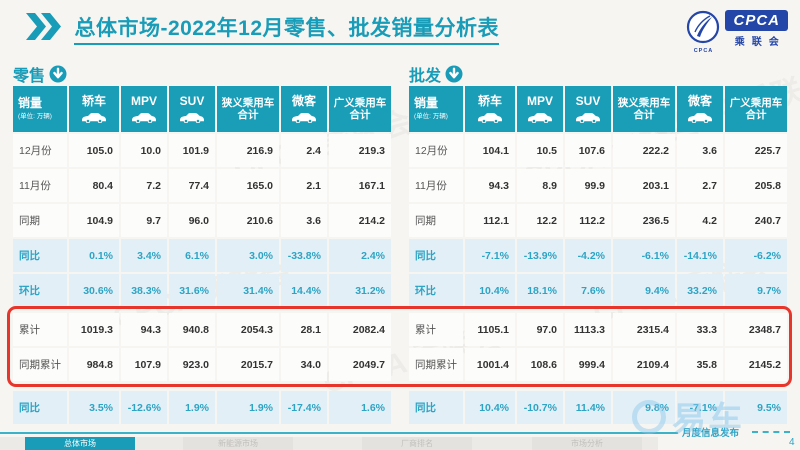 The image size is (800, 450). What do you see at coordinates (94, 364) in the screenshot?
I see `cell-value: 984.8` at bounding box center [94, 364].